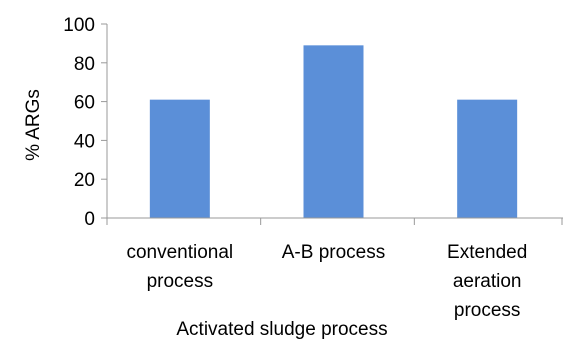 This screenshot has height=344, width=563. What do you see at coordinates (79, 25) in the screenshot?
I see `y-tick-label: 100` at bounding box center [79, 25].